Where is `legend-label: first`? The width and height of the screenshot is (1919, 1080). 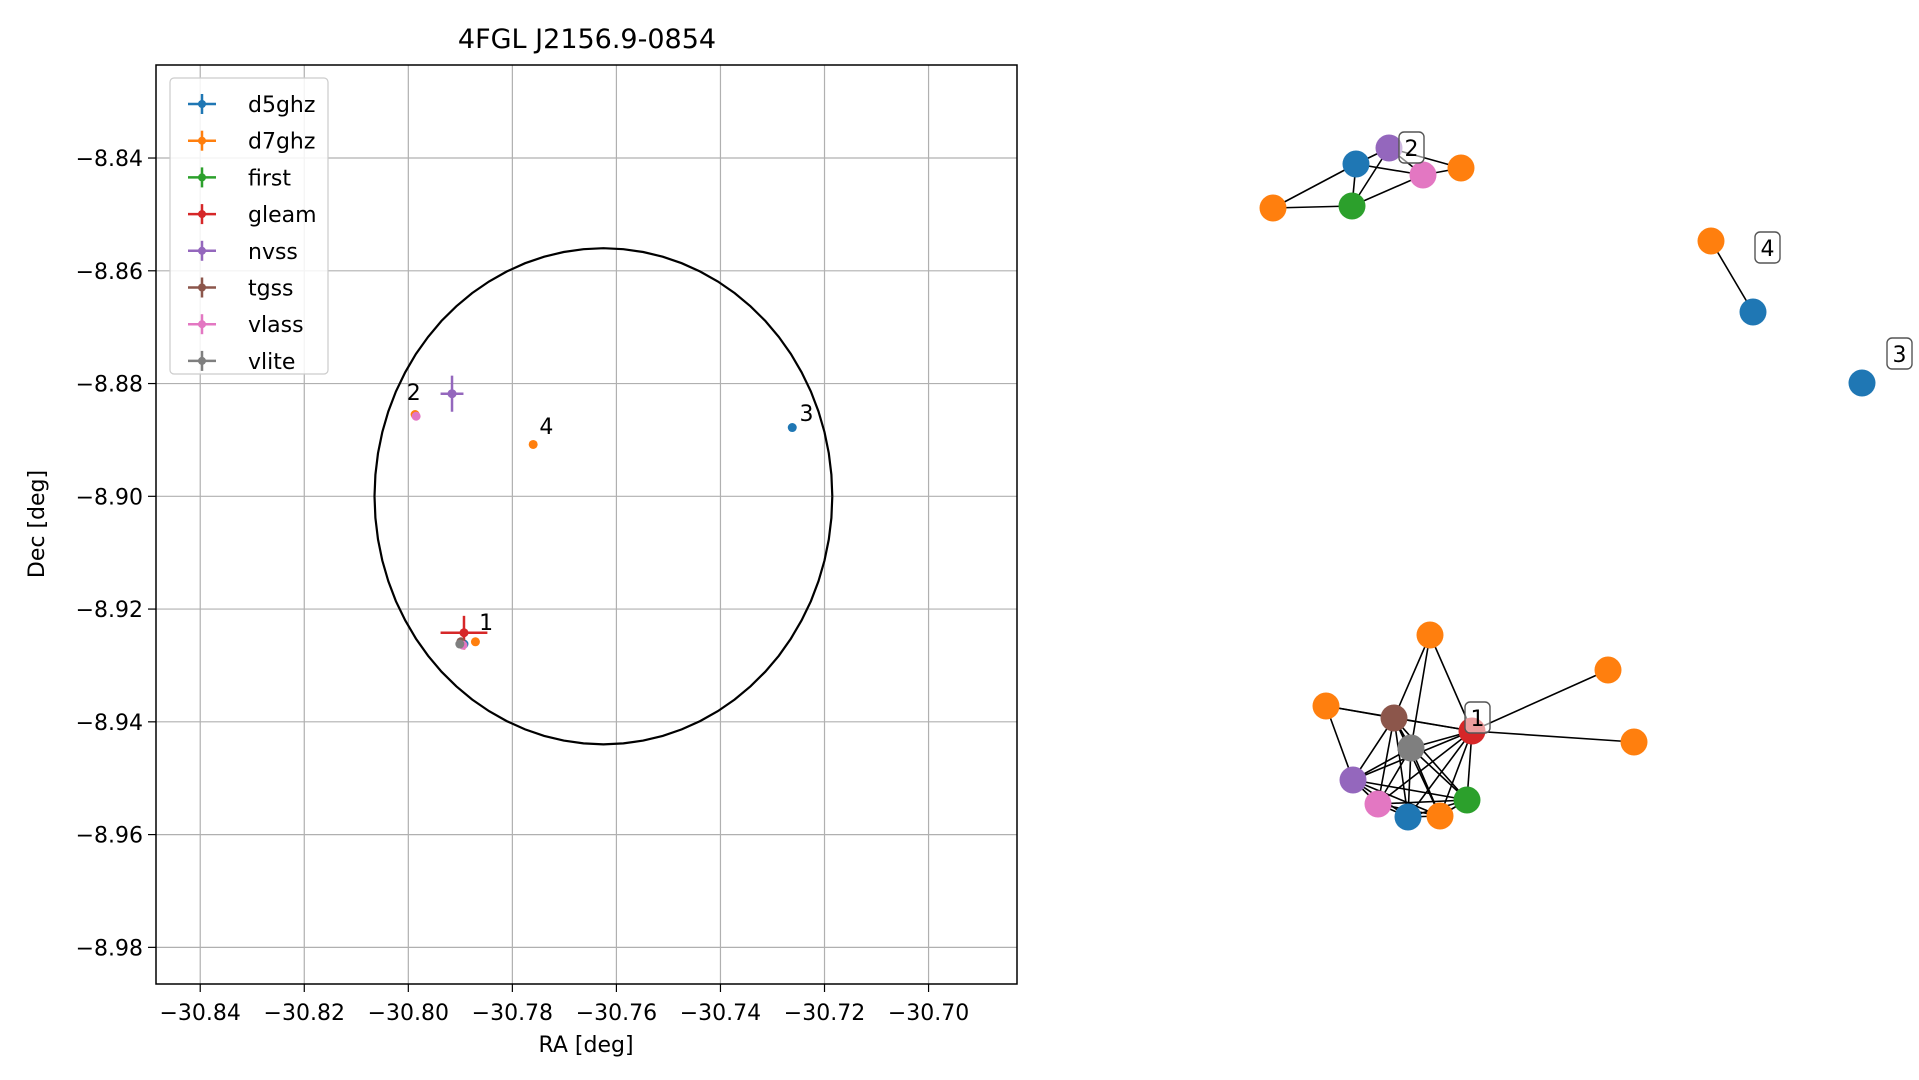 legend-label: first is located at coordinates (269, 178).